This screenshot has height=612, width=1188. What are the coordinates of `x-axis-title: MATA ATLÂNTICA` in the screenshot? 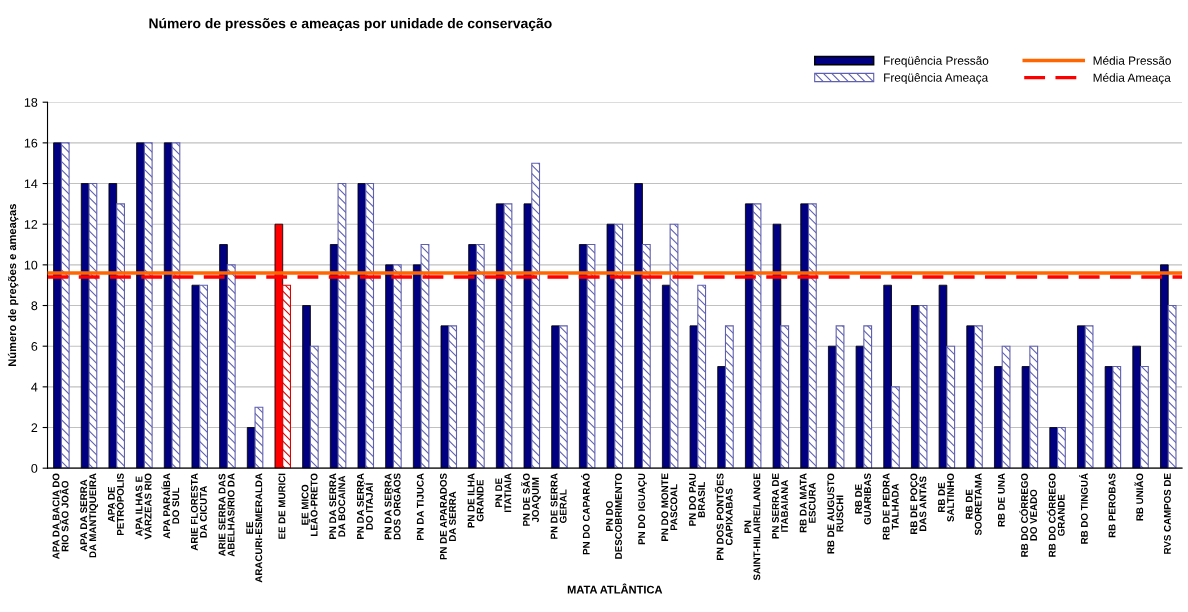 It's located at (615, 588).